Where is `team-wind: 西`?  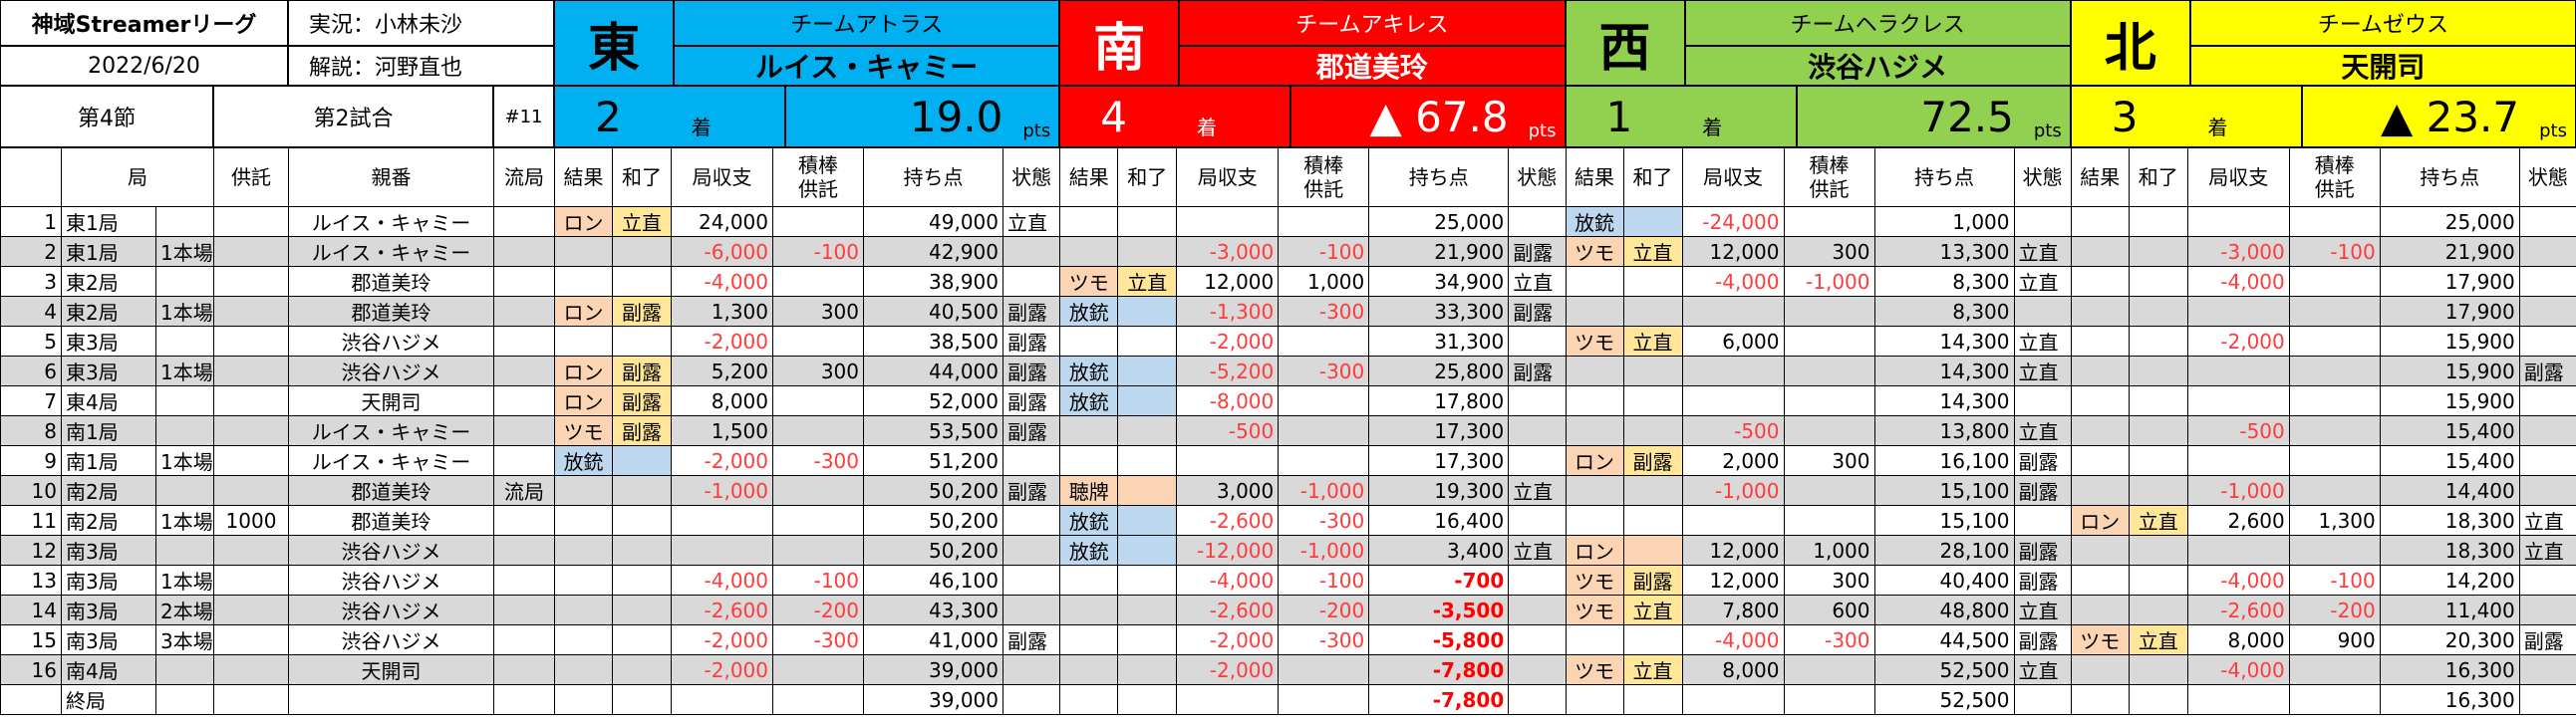 team-wind: 西 is located at coordinates (1625, 43).